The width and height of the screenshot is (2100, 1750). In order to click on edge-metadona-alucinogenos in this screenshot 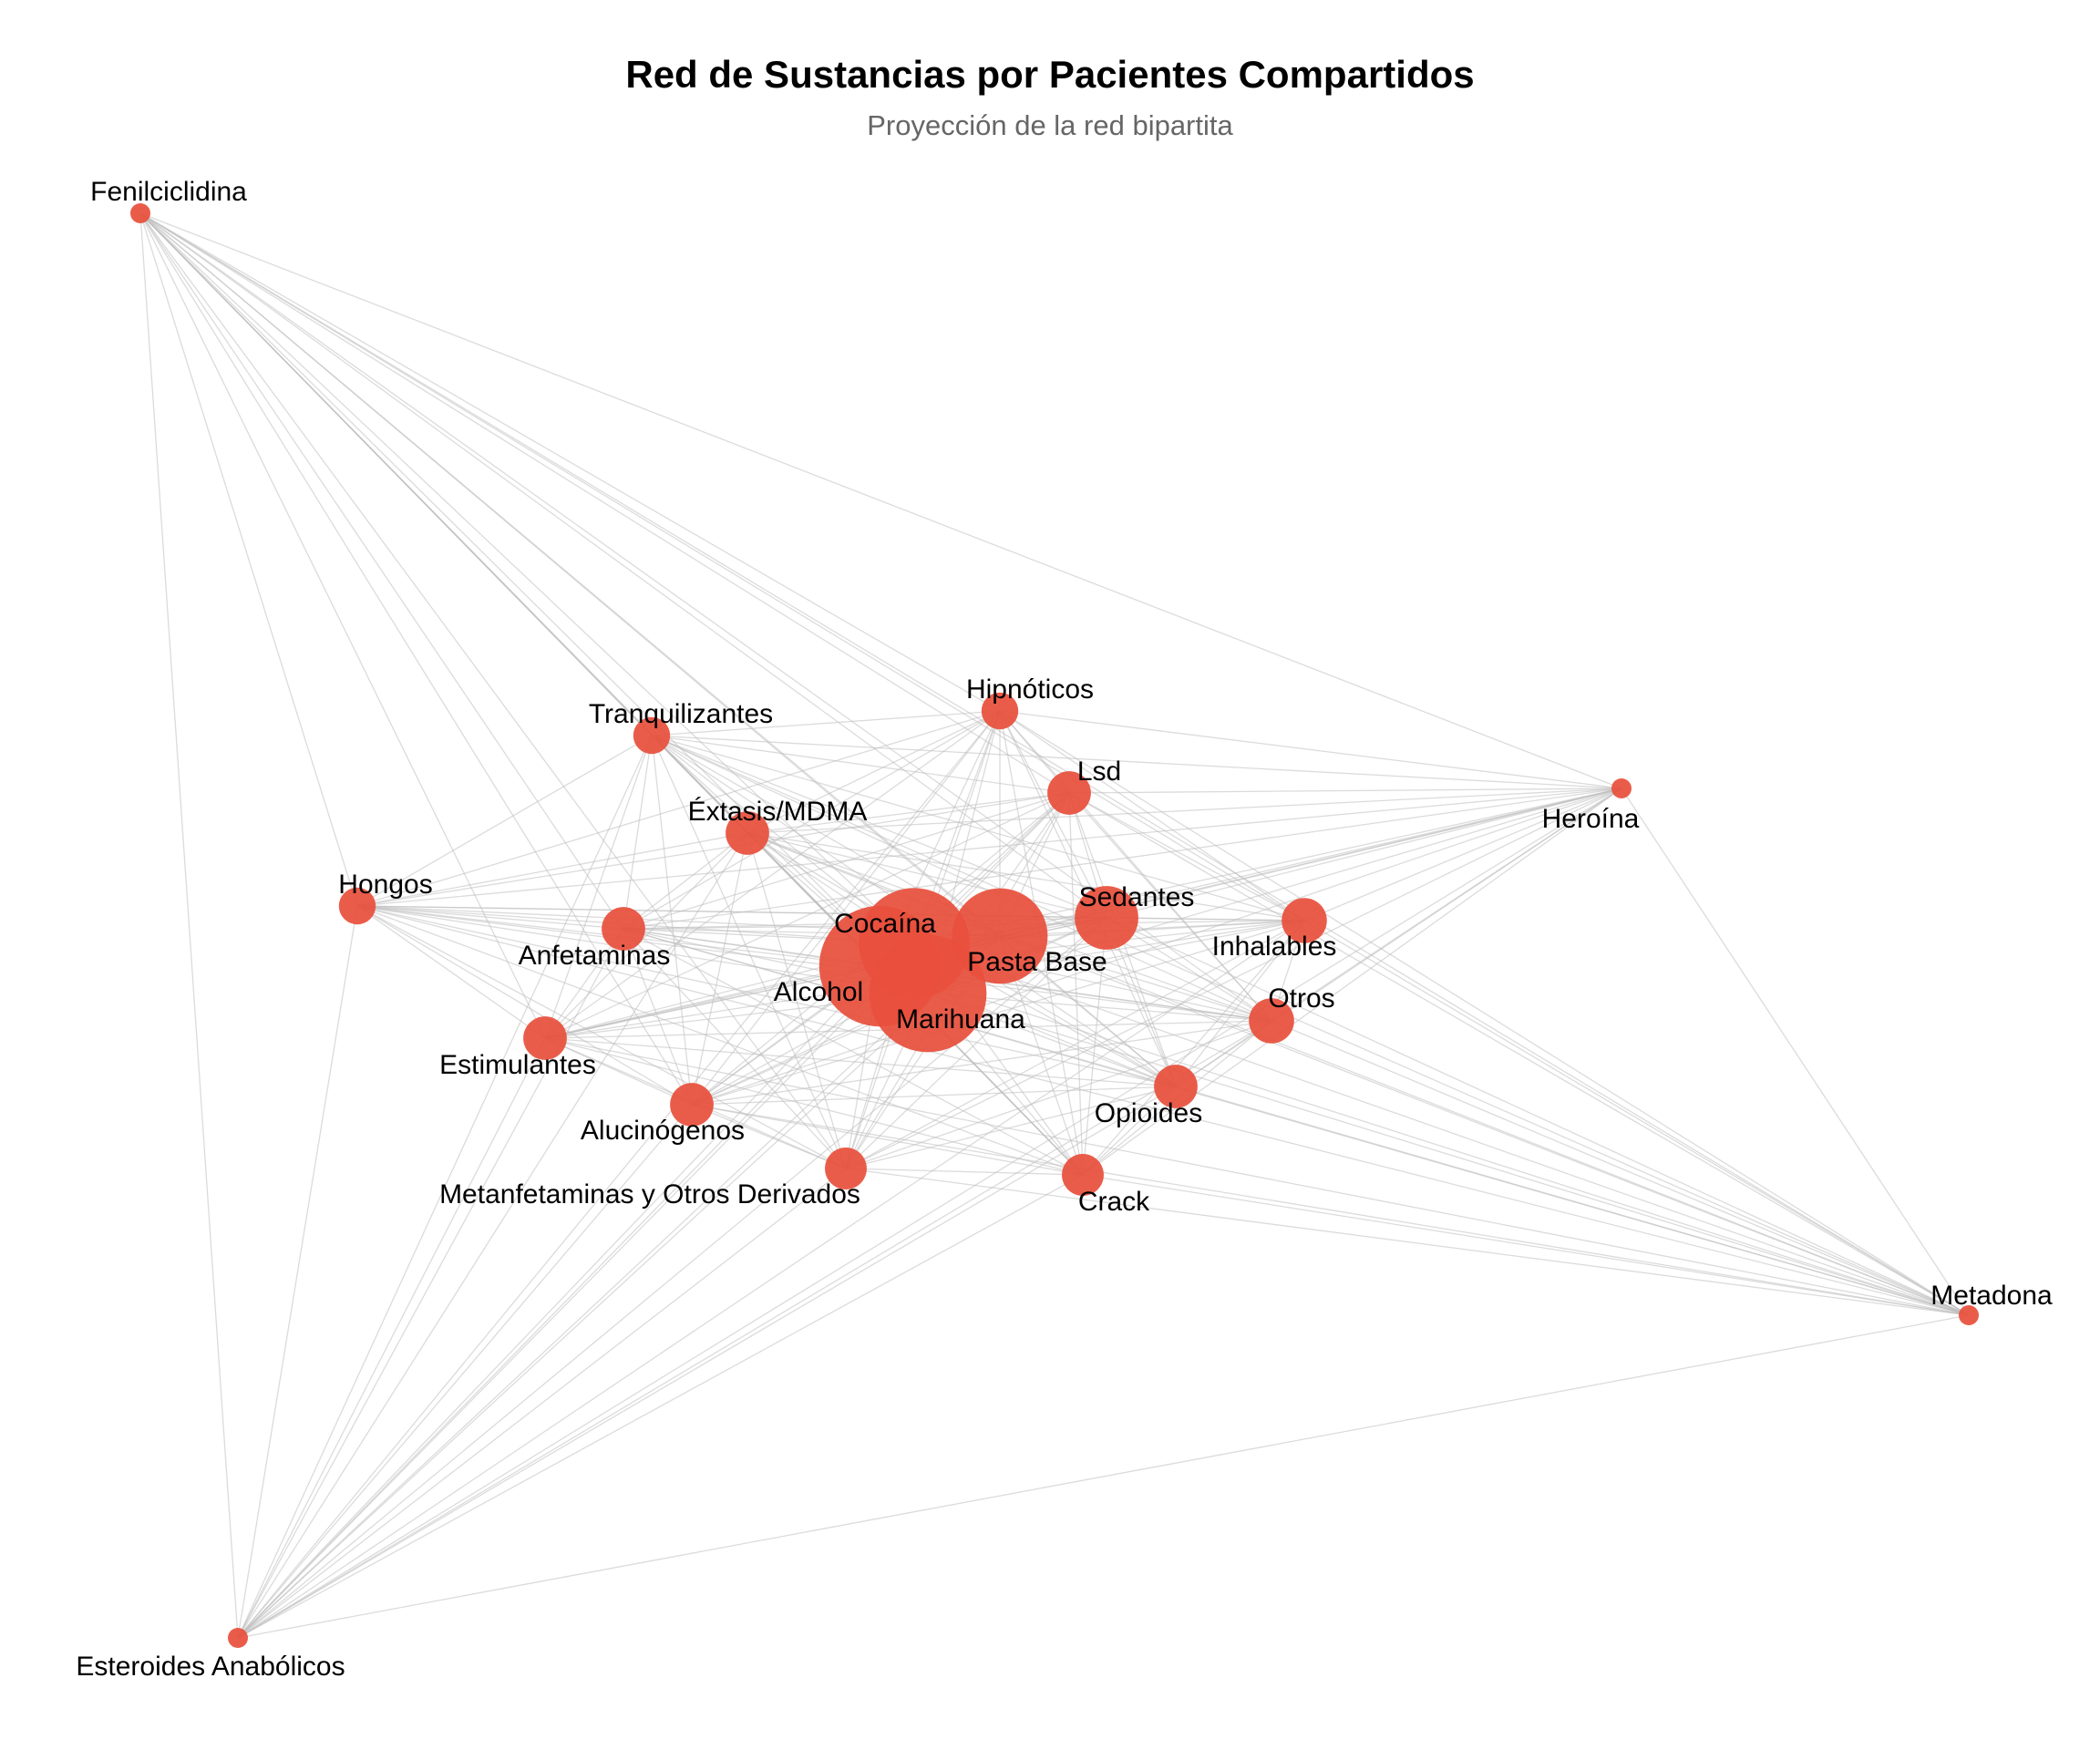, I will do `click(1331, 1210)`.